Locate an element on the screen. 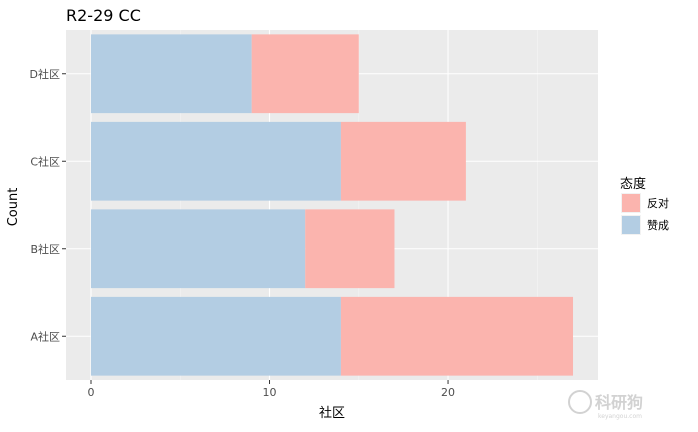 The width and height of the screenshot is (698, 432). chart-title: R2-29 CC is located at coordinates (103, 15).